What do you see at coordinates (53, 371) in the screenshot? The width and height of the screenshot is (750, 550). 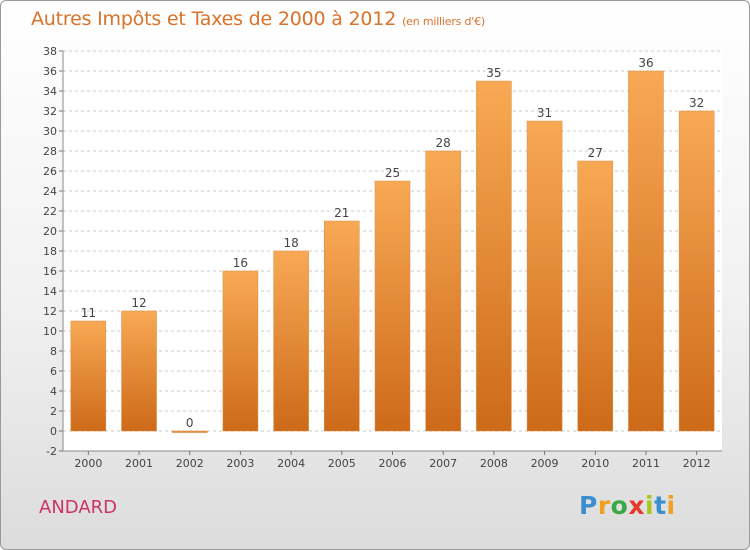 I see `y-tick-label: 6` at bounding box center [53, 371].